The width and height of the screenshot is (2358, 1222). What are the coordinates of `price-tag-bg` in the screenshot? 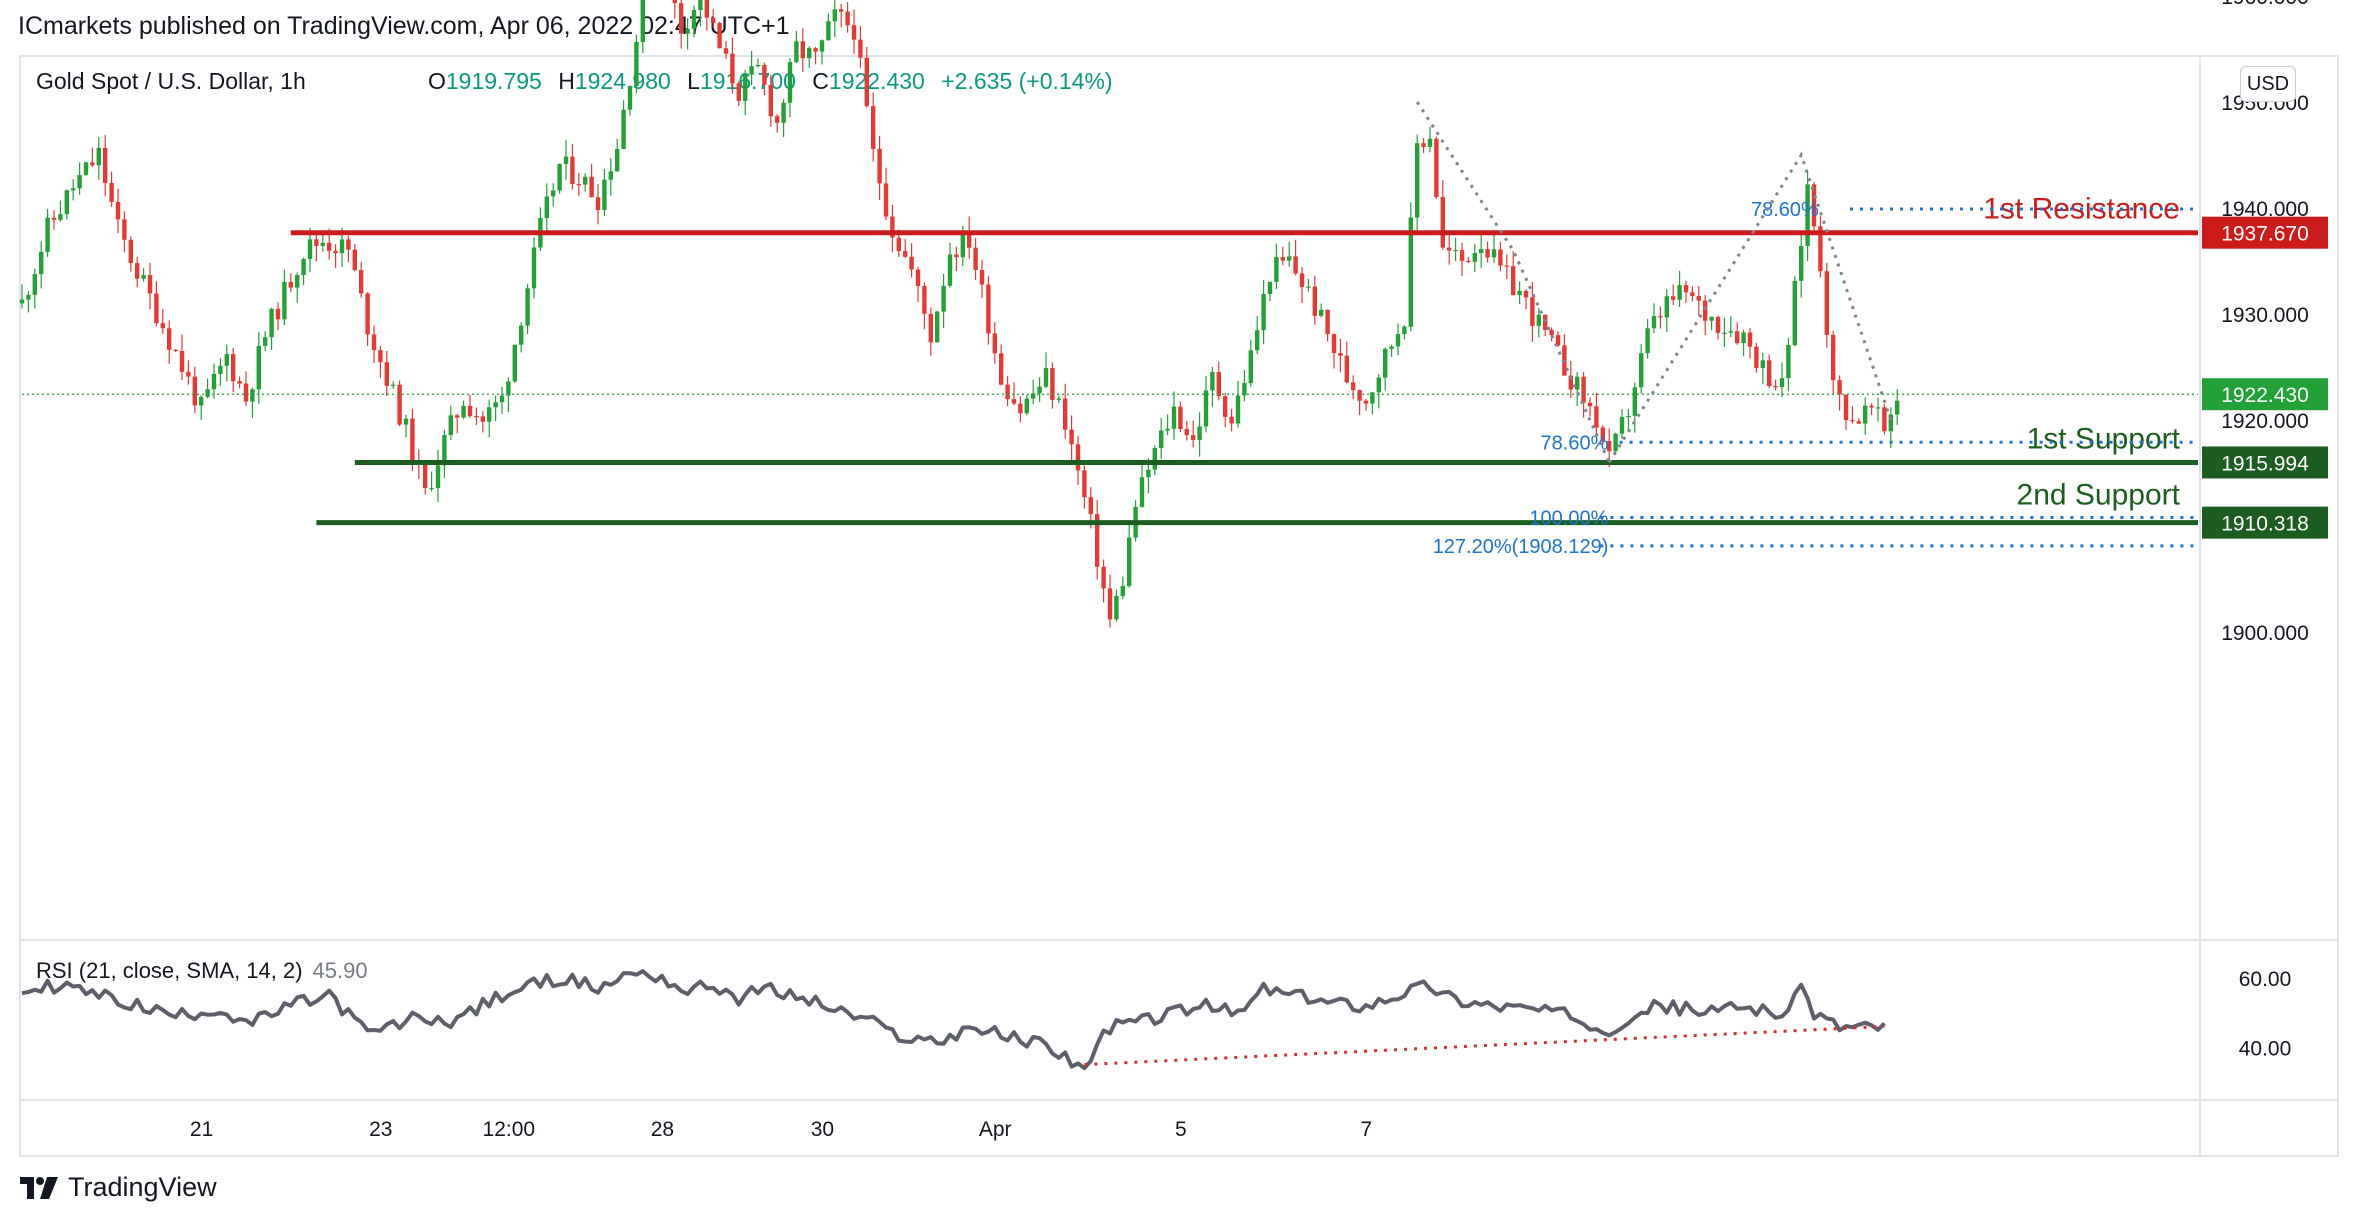 It's located at (2265, 522).